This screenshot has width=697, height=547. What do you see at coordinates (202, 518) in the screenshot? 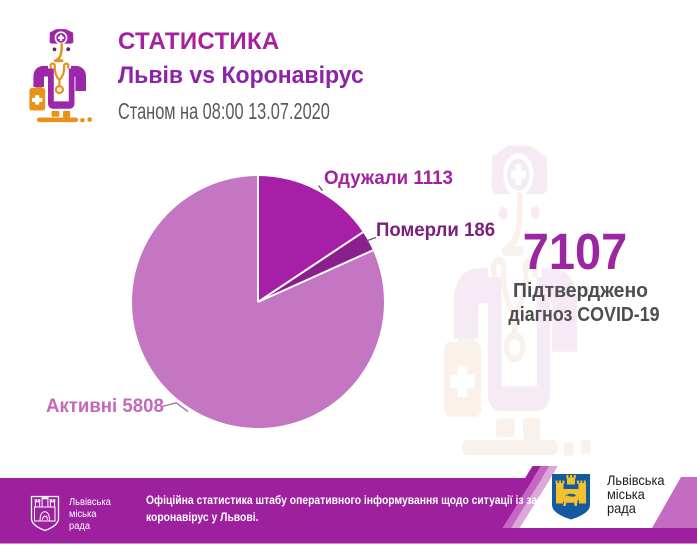
I see `svg-text: коронавірус у Львові.` at bounding box center [202, 518].